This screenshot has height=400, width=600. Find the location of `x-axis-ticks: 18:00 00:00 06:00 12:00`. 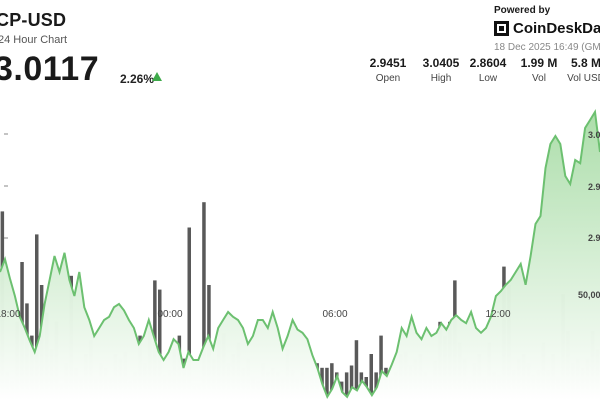

x-axis-ticks: 18:00 00:00 06:00 12:00 is located at coordinates (255, 314).